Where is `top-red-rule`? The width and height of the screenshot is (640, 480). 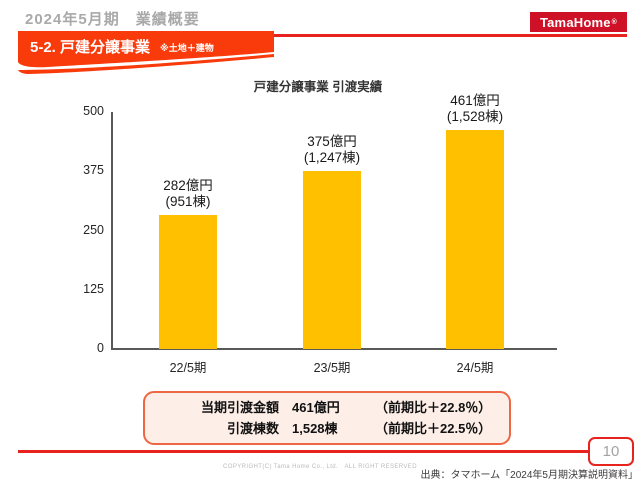 top-red-rule is located at coordinates (322, 35).